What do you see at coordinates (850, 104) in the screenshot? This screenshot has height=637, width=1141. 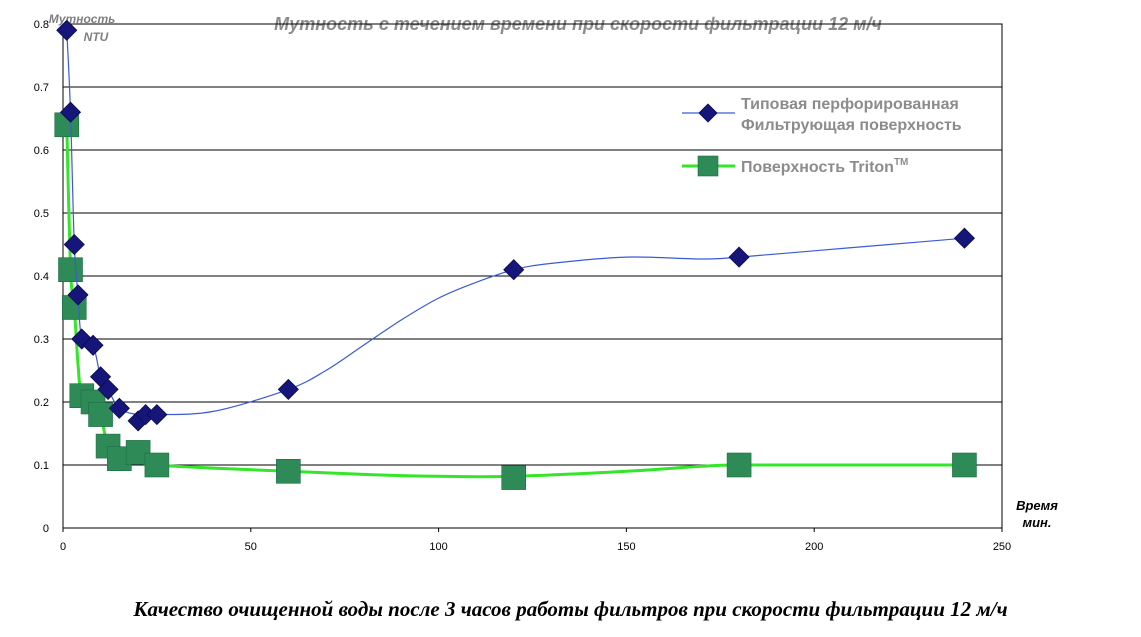 I see `legend-label-perforated-line-1: Типовая перфорированная` at bounding box center [850, 104].